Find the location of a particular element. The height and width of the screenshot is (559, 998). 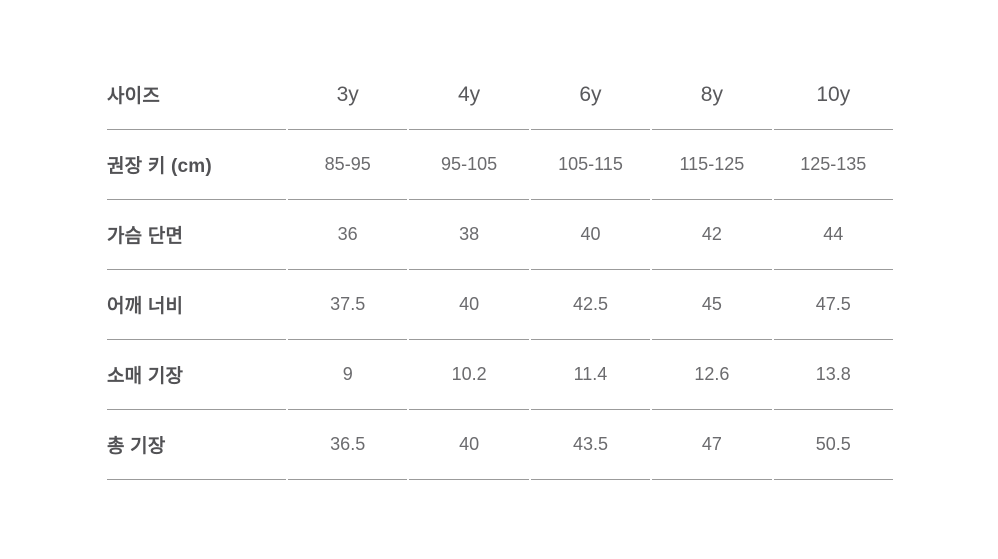

column-header-4y: 4y is located at coordinates (469, 95).